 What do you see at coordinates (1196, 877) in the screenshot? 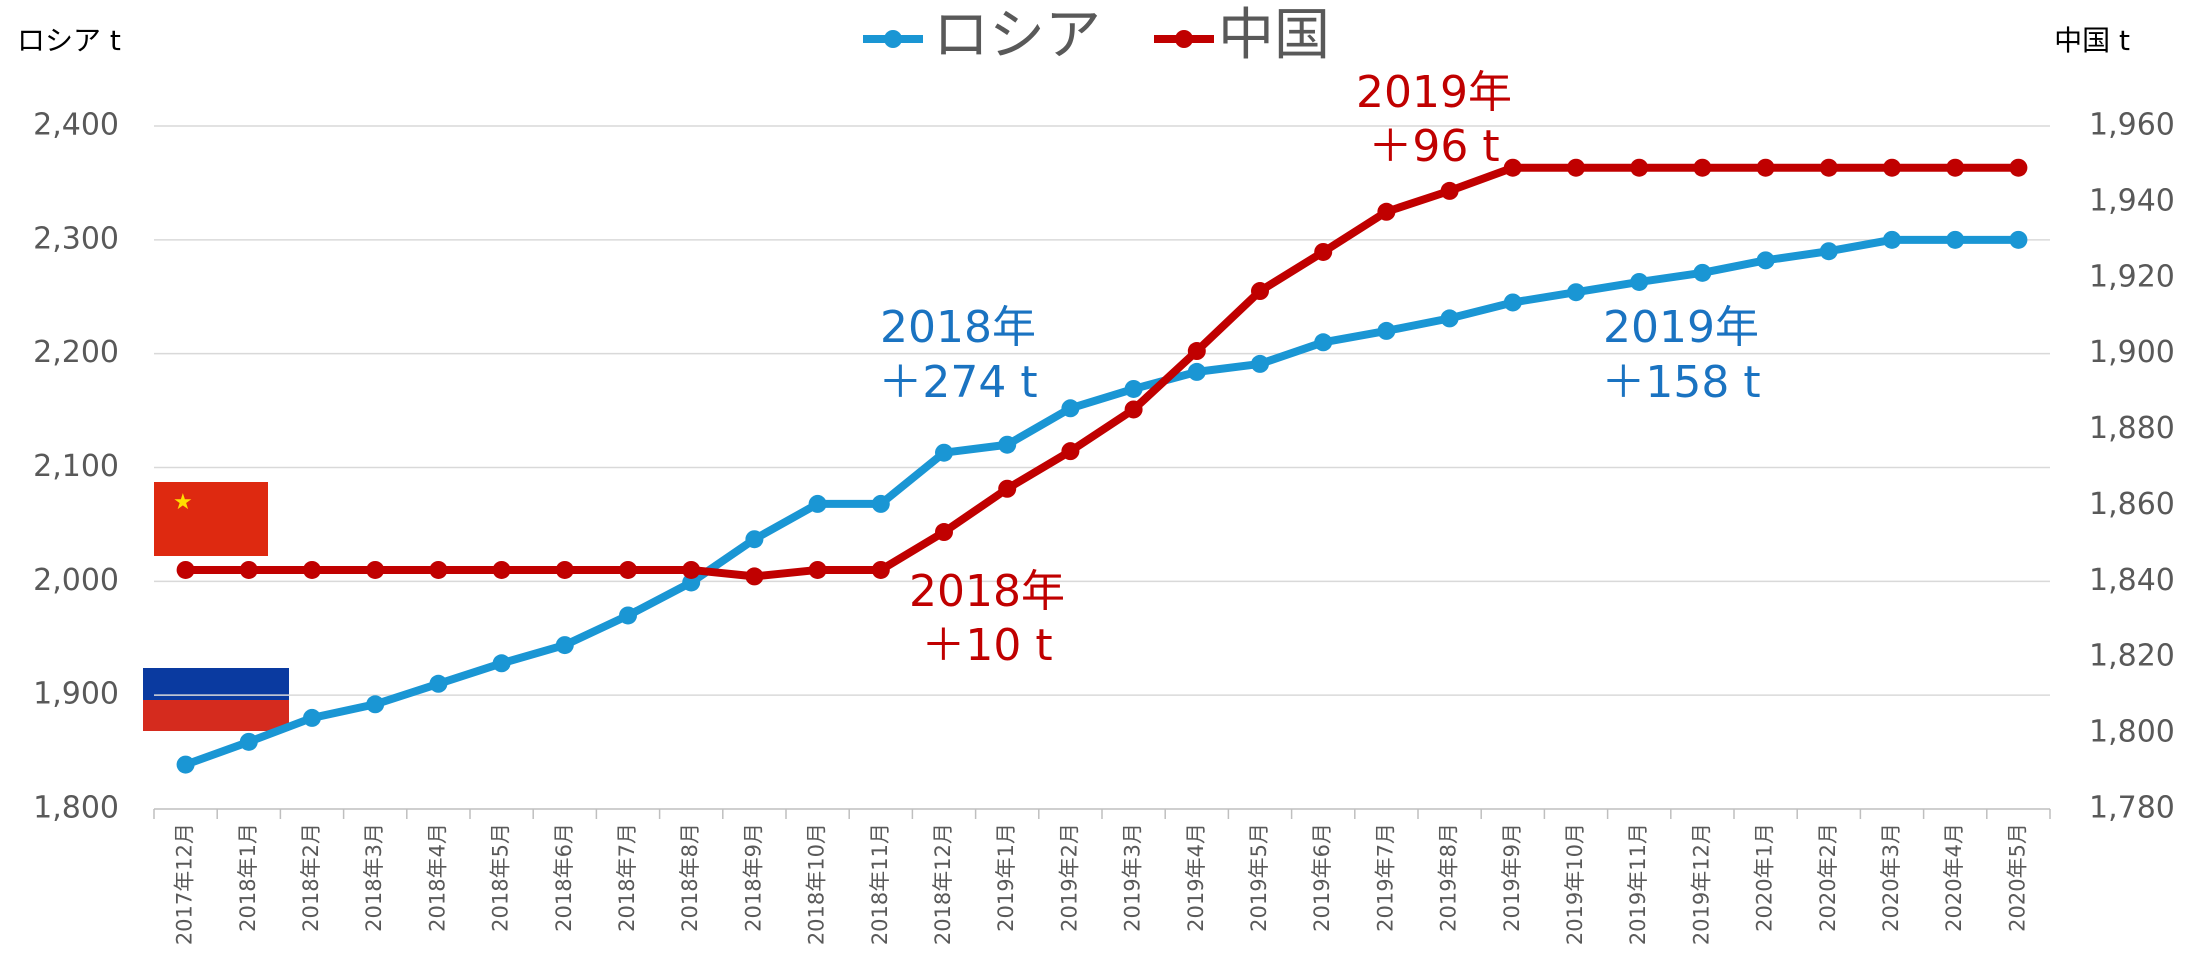
I see `x-tick-label: 2019年4月` at bounding box center [1196, 877].